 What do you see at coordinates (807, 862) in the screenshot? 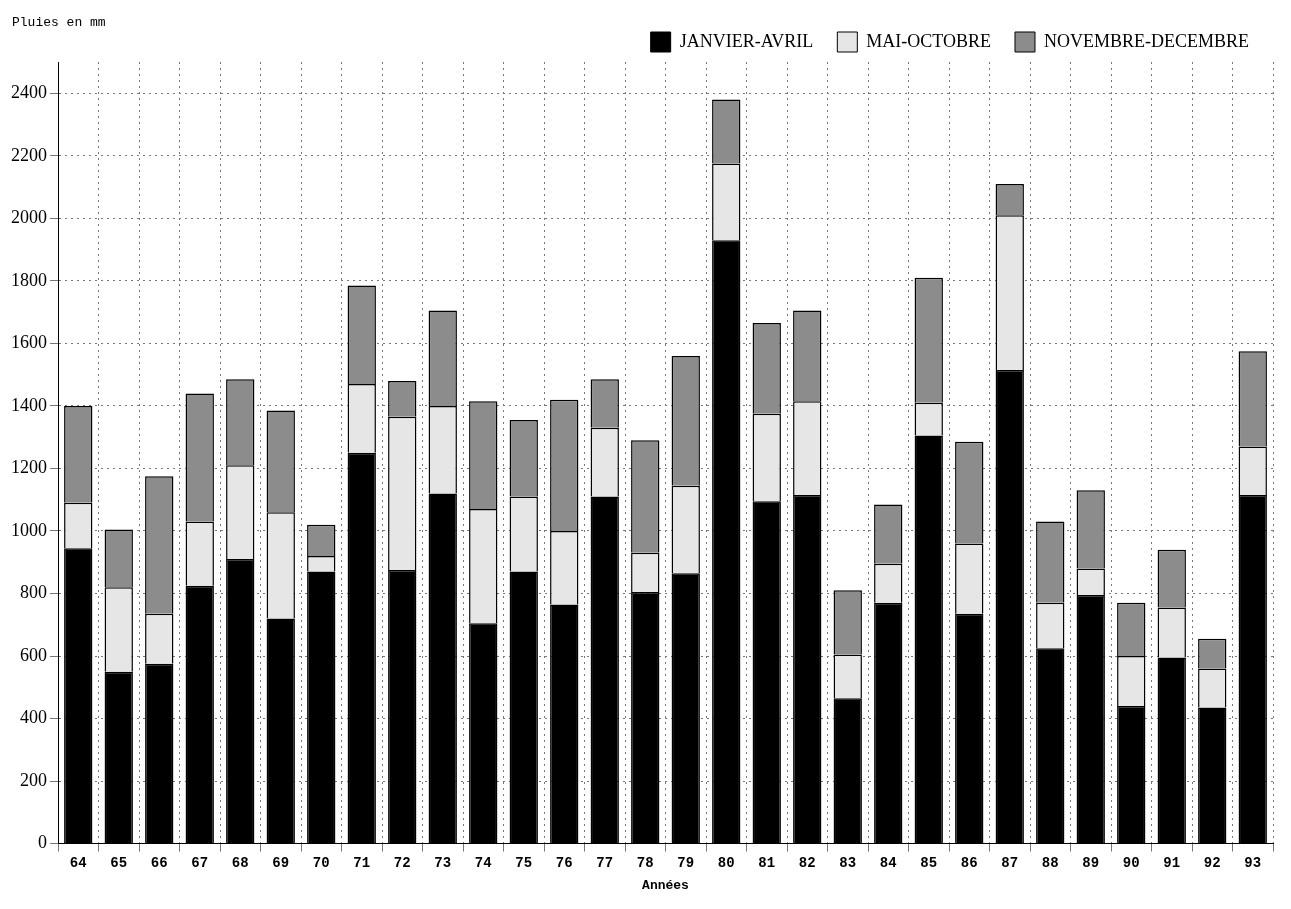
I see `x-tick-label: 82` at bounding box center [807, 862].